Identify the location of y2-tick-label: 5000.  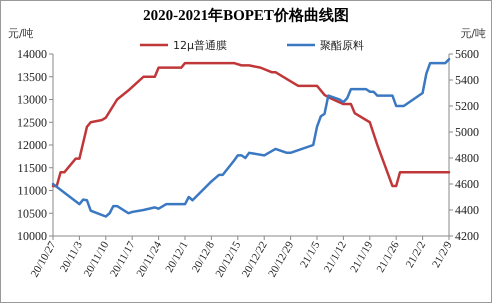
(467, 132).